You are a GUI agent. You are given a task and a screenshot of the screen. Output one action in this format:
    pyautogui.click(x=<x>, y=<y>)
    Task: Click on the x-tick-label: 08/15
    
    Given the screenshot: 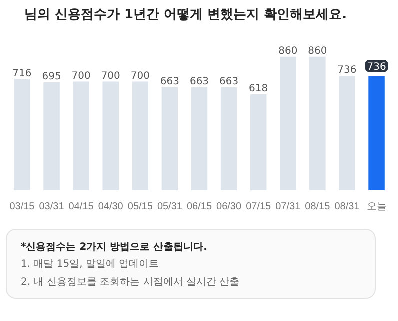 What is the action you would take?
    pyautogui.click(x=318, y=207)
    